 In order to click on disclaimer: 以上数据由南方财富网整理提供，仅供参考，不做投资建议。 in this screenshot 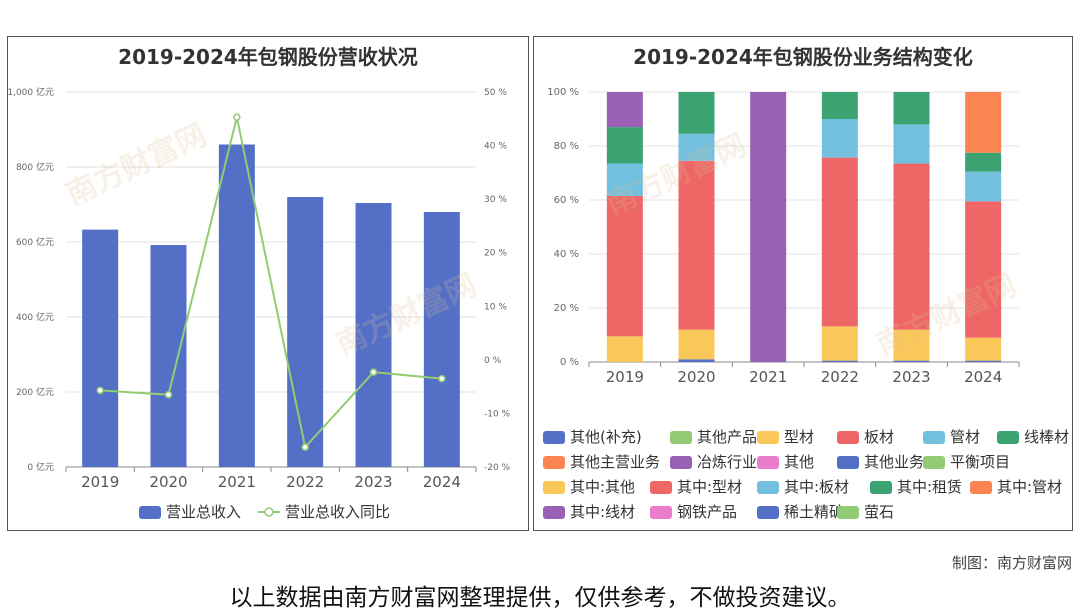, I will do `click(540, 598)`.